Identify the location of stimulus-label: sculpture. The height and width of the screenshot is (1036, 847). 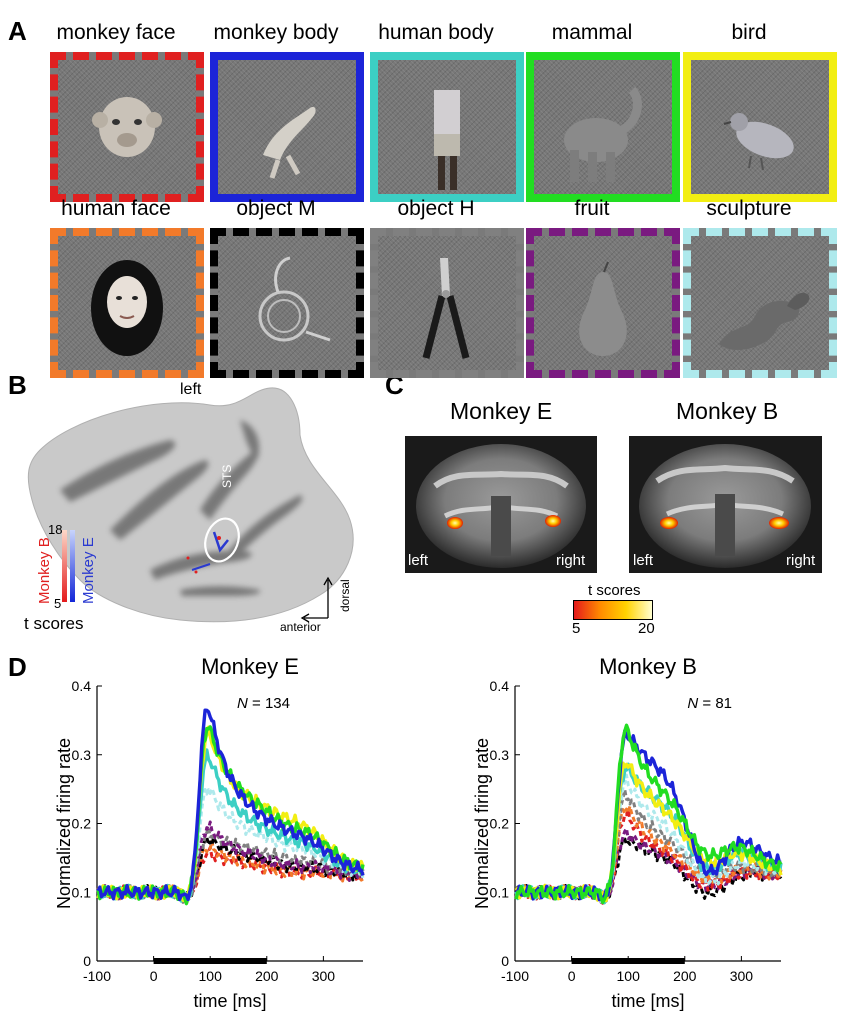
(749, 208).